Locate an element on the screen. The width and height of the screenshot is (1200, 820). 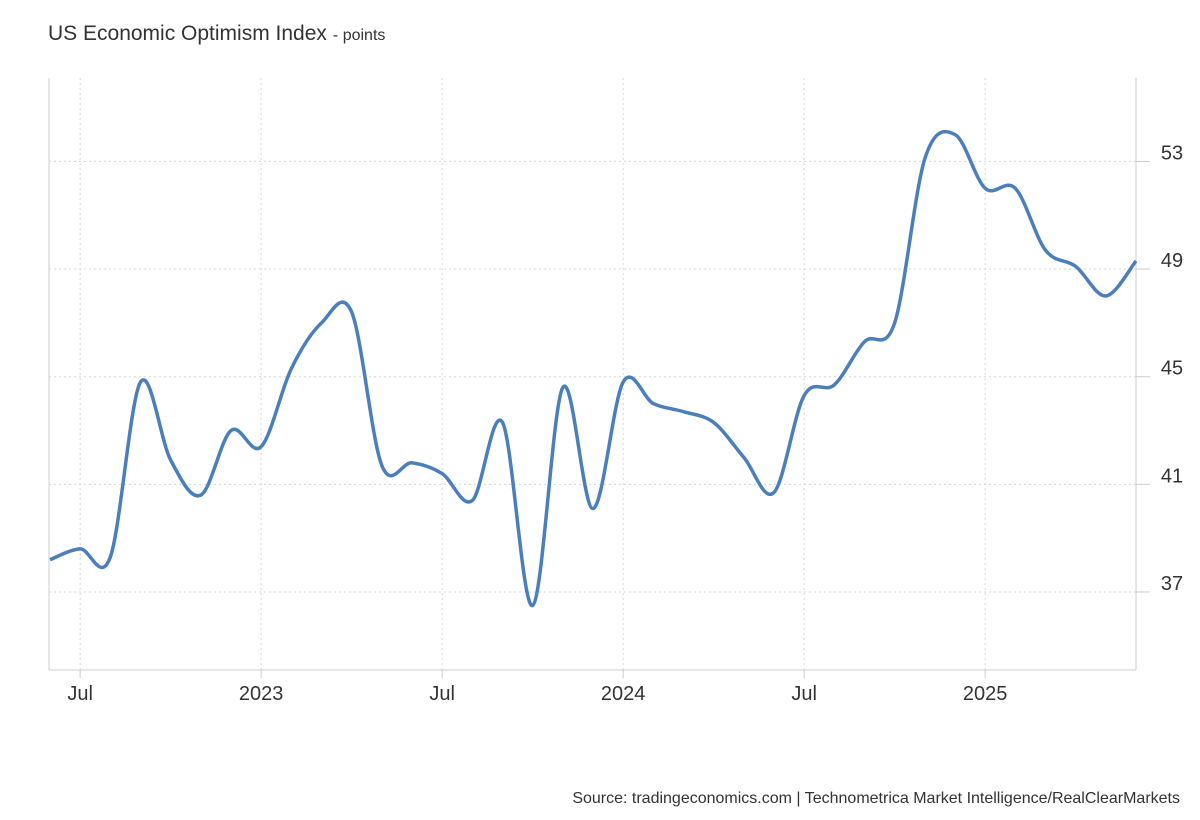
y-tick-label: 45 is located at coordinates (1172, 369).